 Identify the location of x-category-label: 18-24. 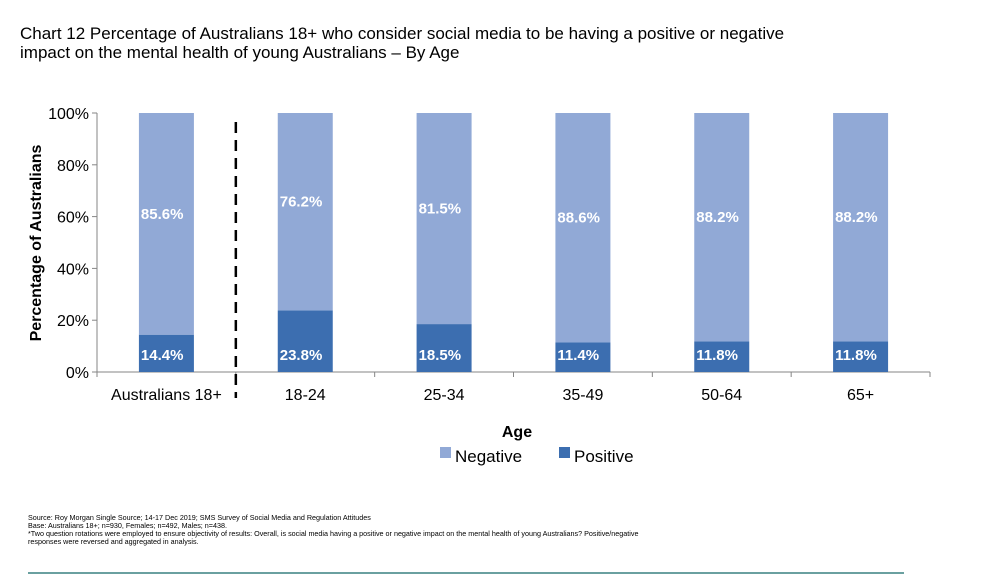
(305, 395).